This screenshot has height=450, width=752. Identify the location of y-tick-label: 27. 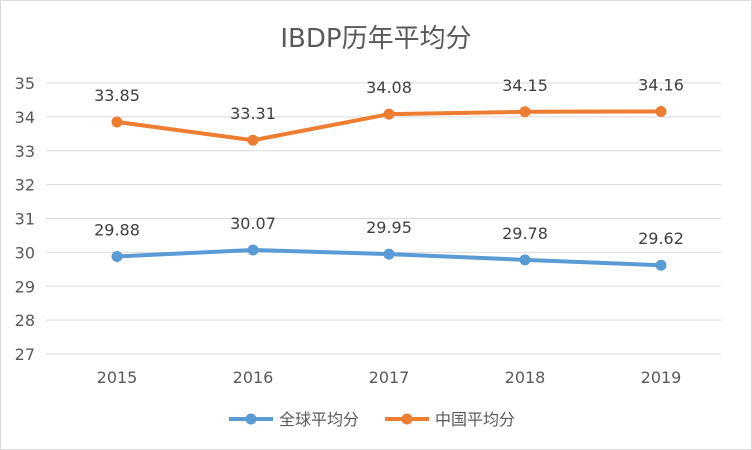
(25, 354).